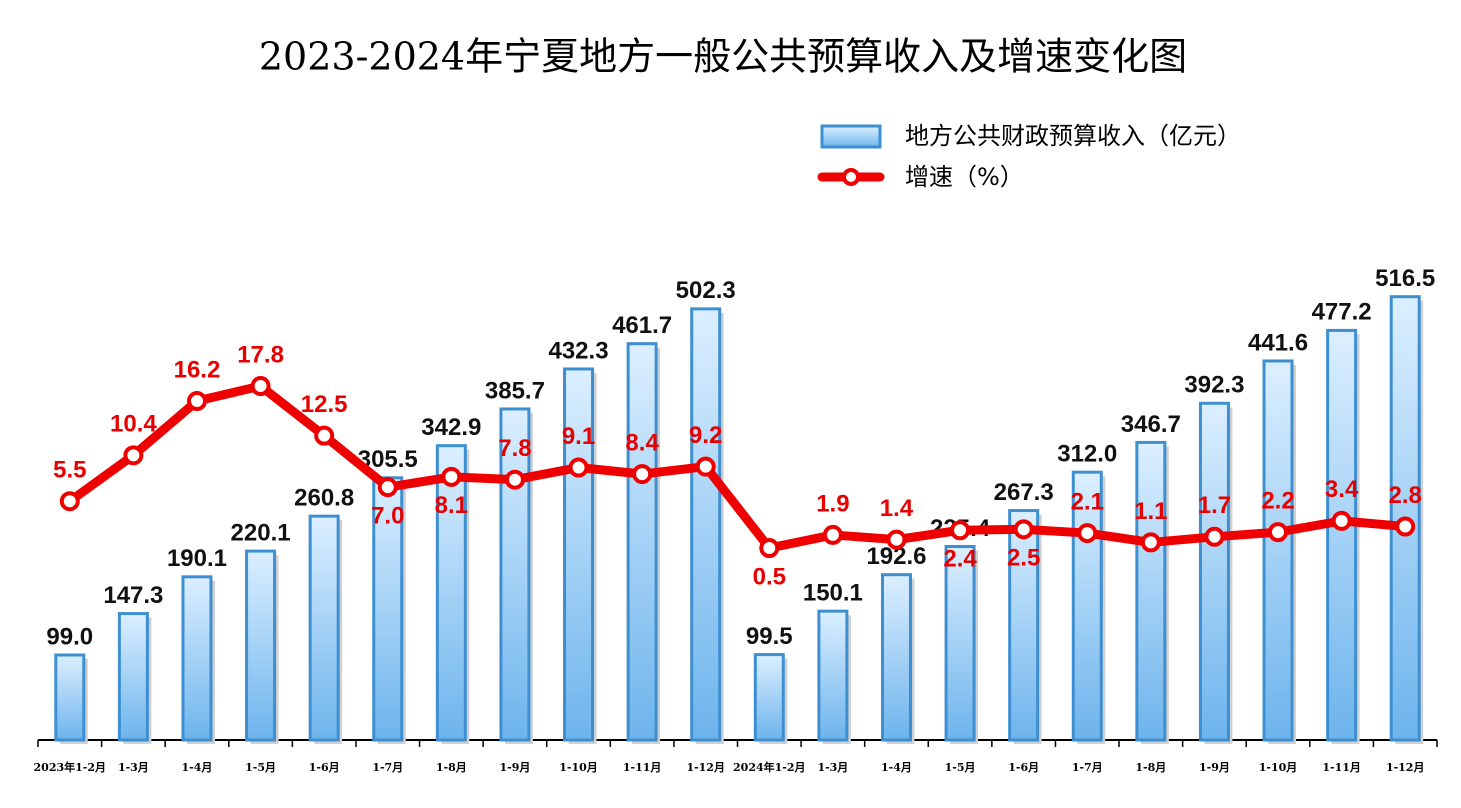  Describe the element at coordinates (851, 177) in the screenshot. I see `legend-marker-icon` at that location.